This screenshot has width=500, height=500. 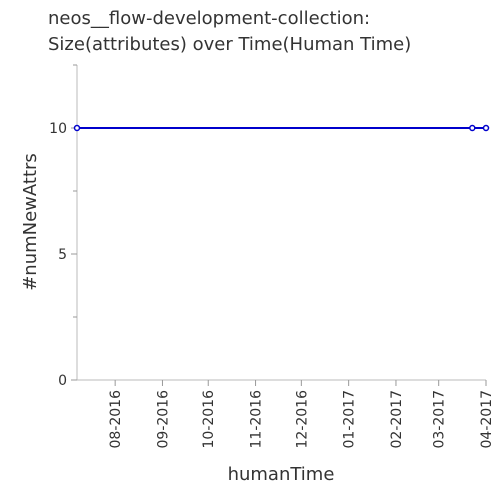 I want to click on y-tick-label: 5, so click(x=62, y=255).